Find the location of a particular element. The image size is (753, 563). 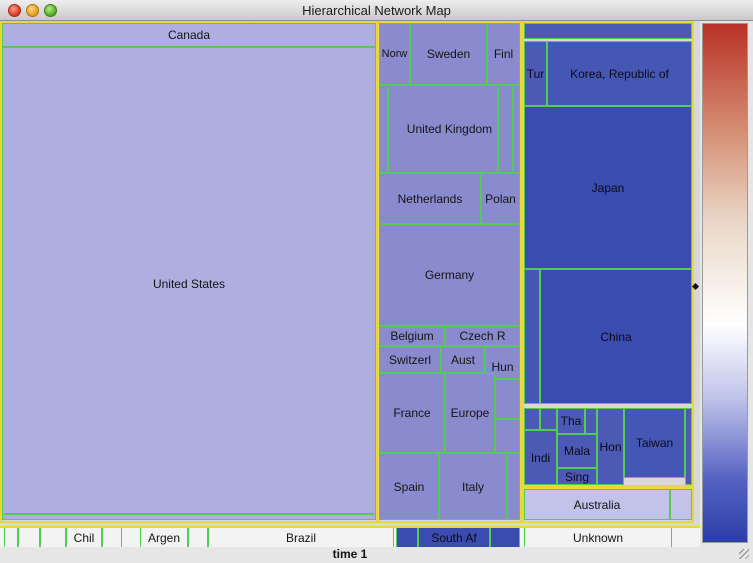

cell-canada: Canada is located at coordinates (189, 35).